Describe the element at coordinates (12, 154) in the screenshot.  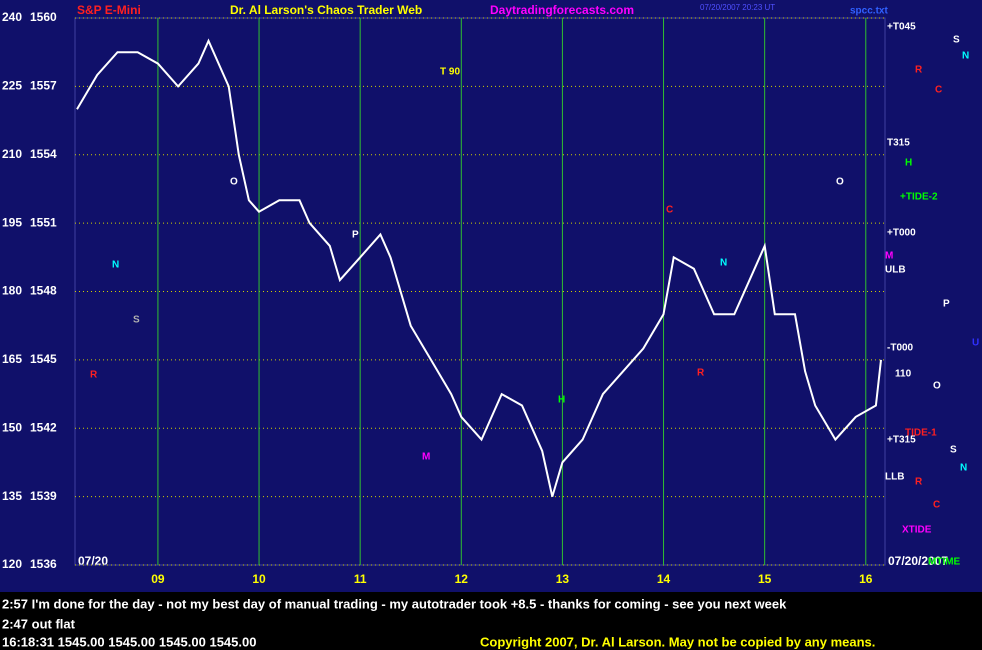
I see `y2-tick-label: 210` at that location.